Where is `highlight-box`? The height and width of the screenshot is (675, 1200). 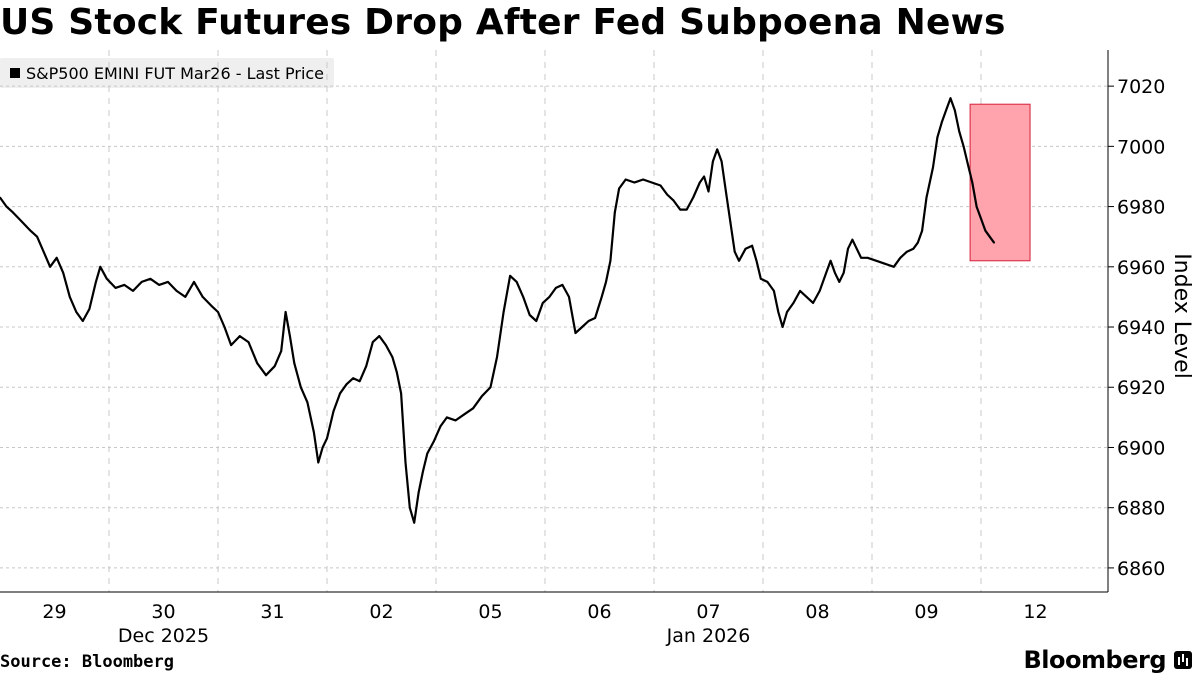
highlight-box is located at coordinates (1000, 182).